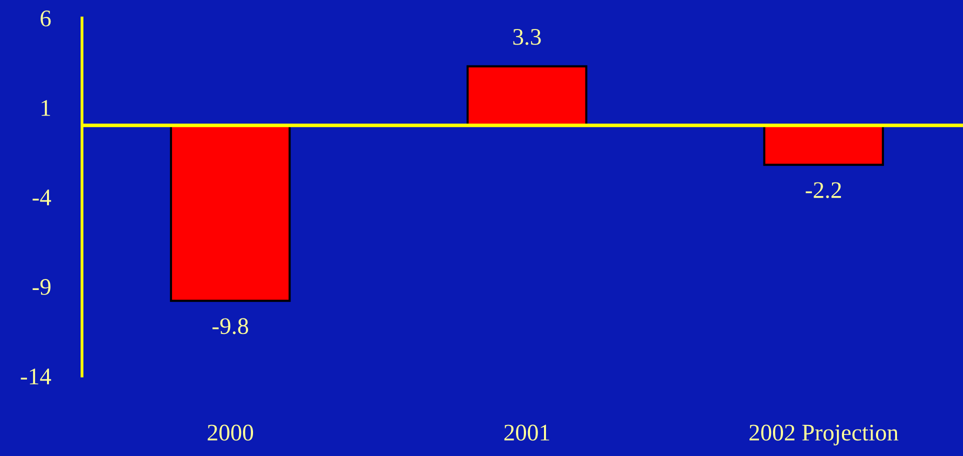 The width and height of the screenshot is (963, 456). What do you see at coordinates (527, 37) in the screenshot?
I see `data-label: 3.3` at bounding box center [527, 37].